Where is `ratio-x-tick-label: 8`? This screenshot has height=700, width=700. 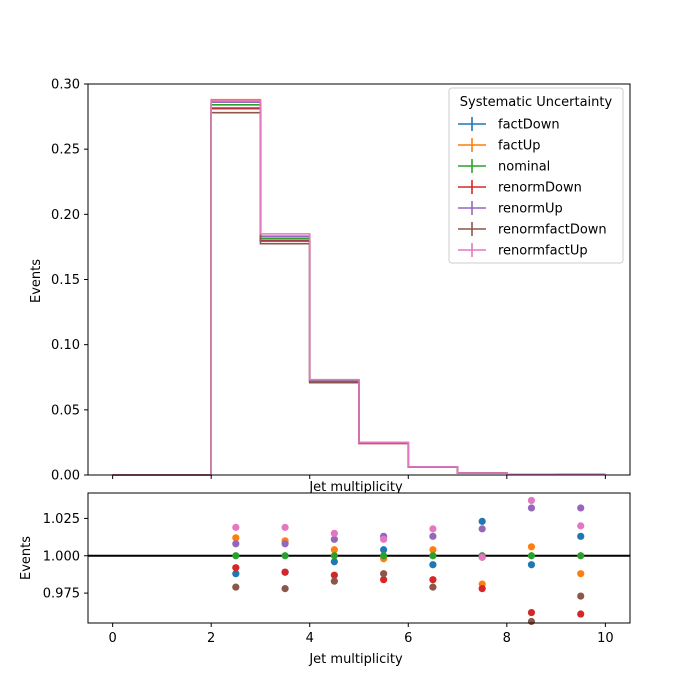
ratio-x-tick-label: 8 is located at coordinates (507, 638).